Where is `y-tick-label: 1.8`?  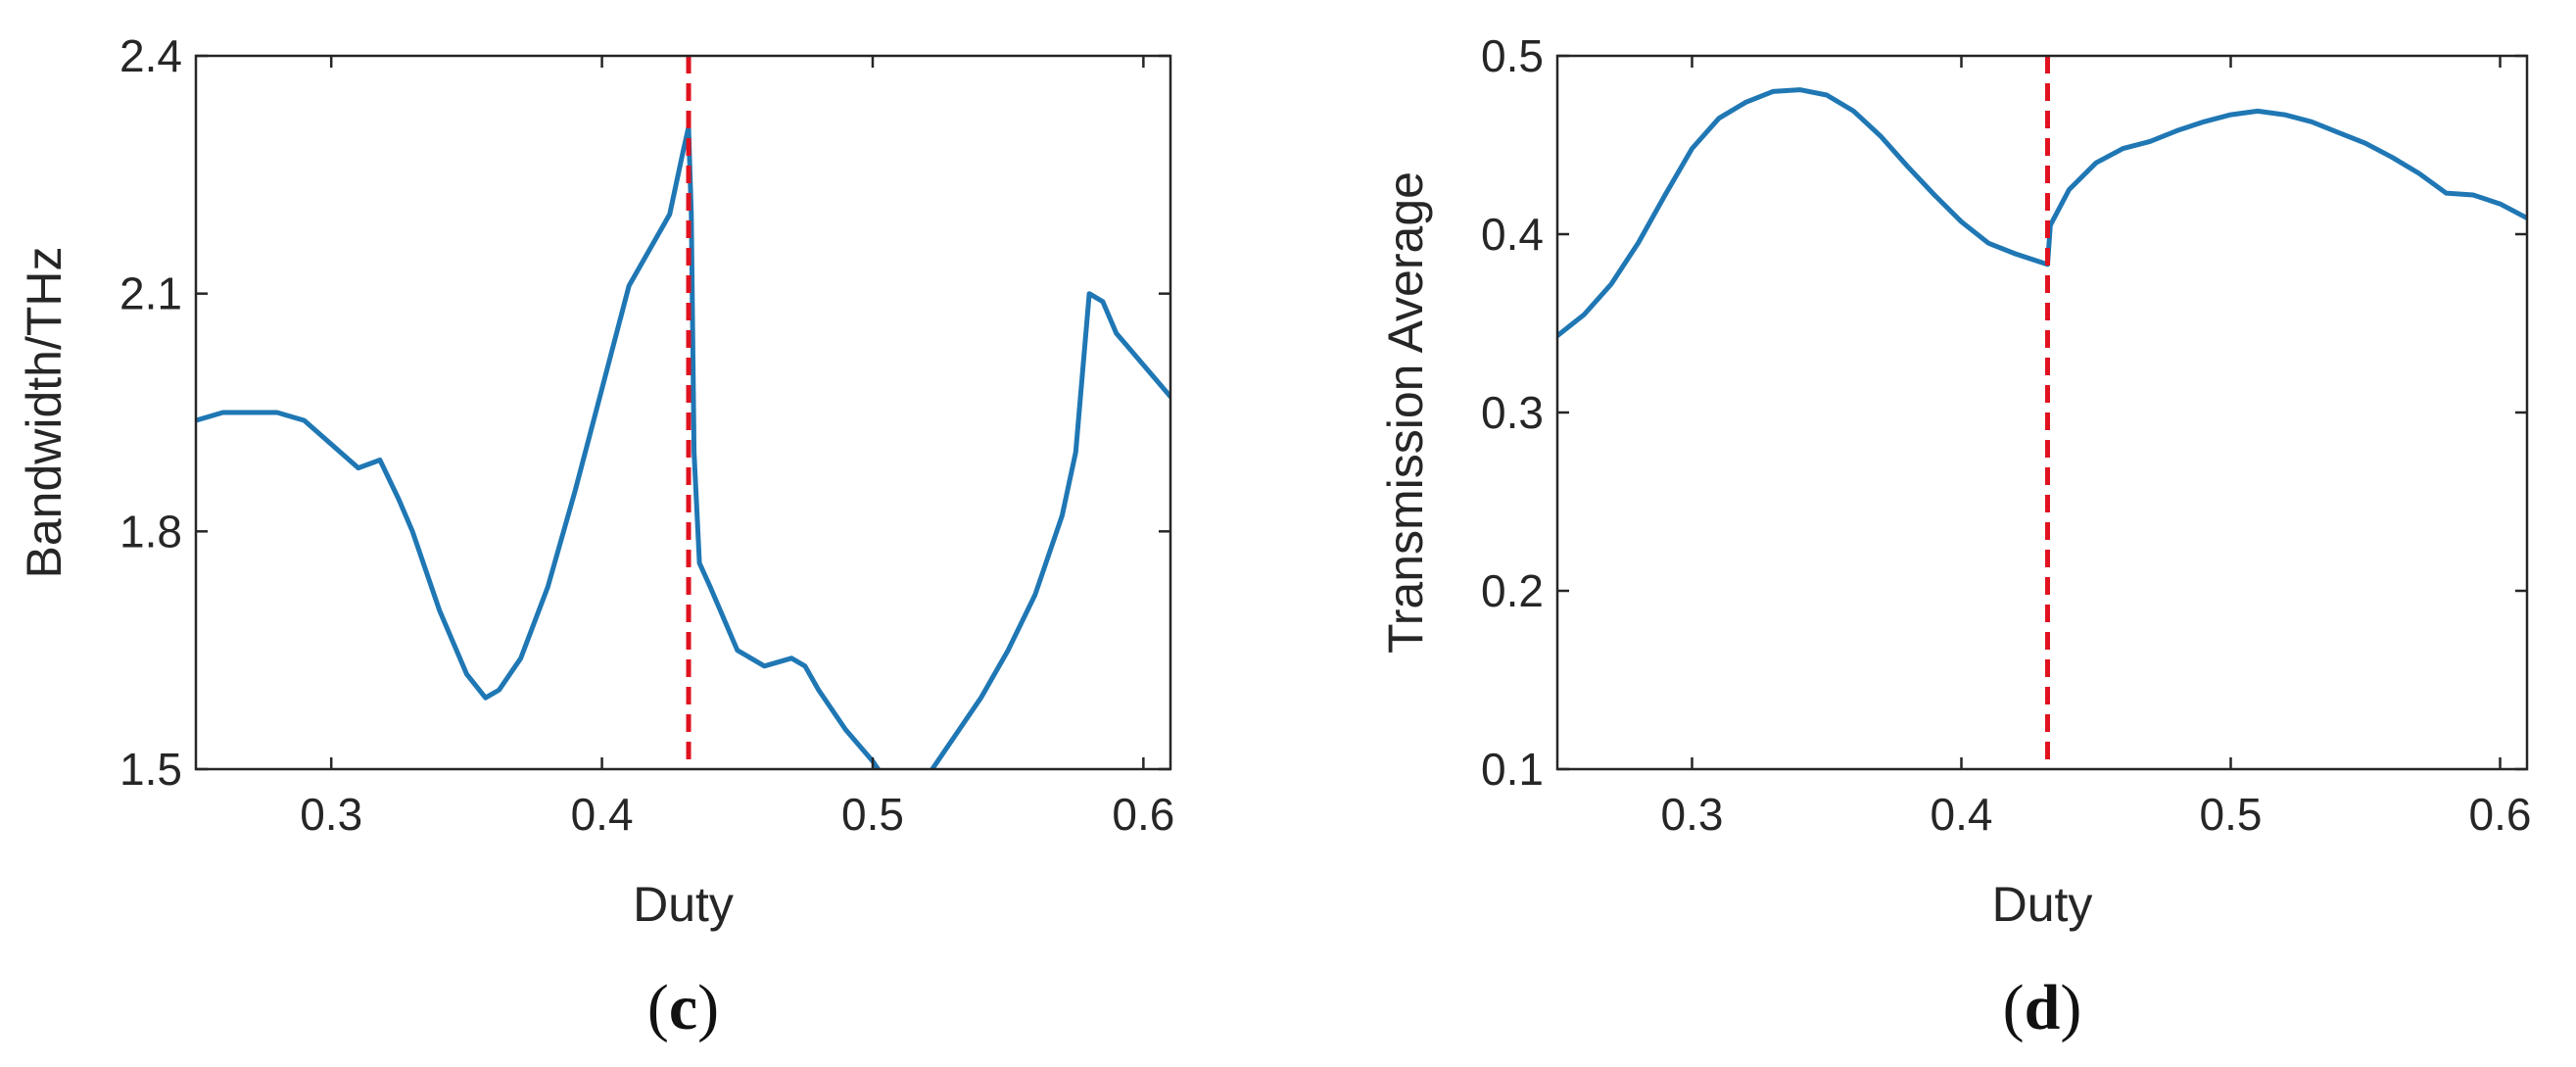 y-tick-label: 1.8 is located at coordinates (150, 531).